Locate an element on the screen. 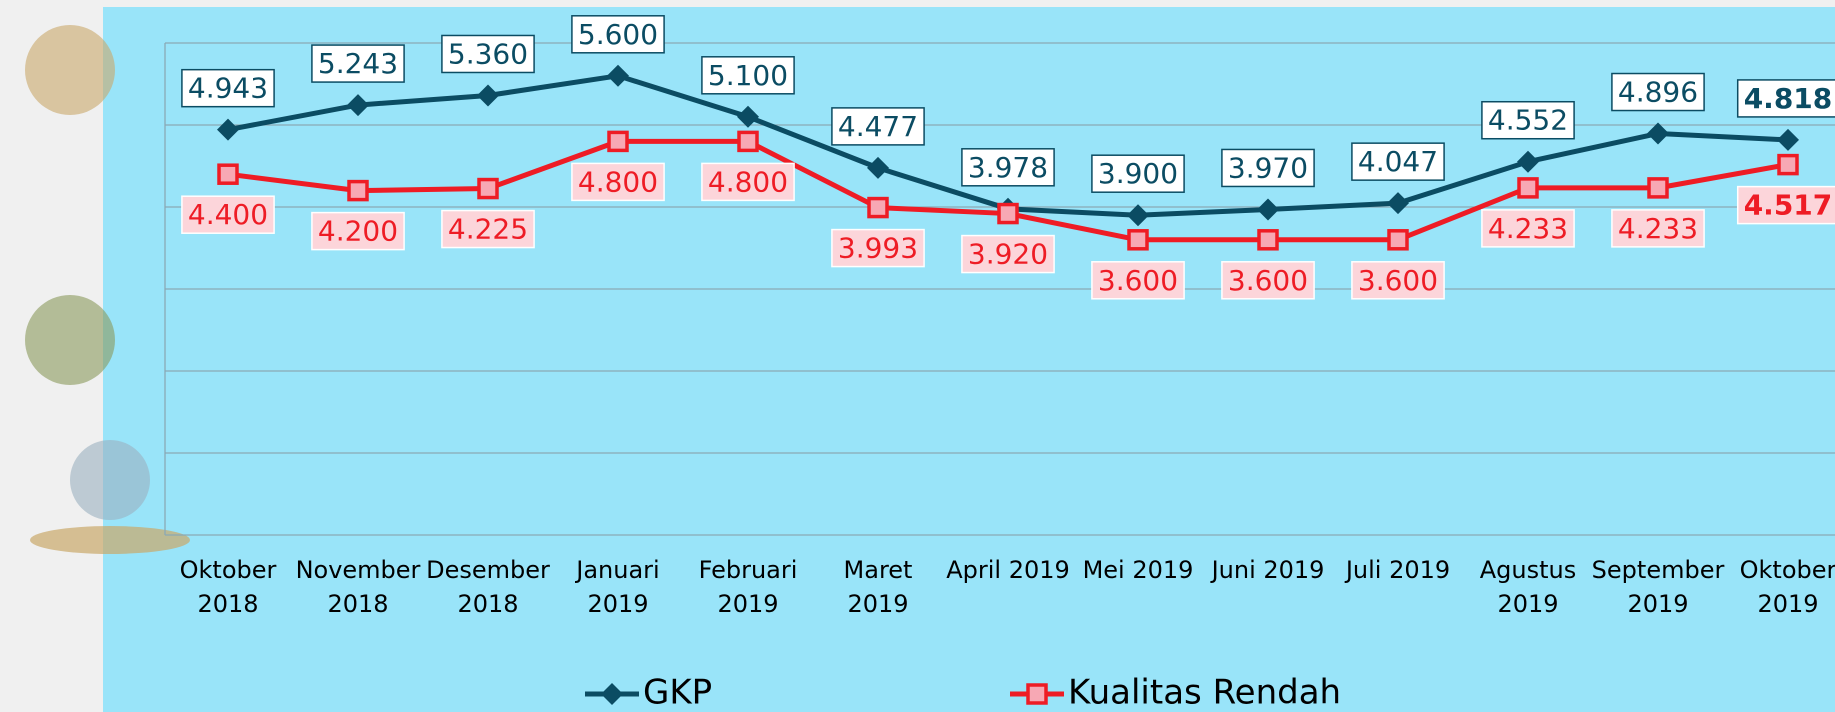 The height and width of the screenshot is (712, 1835). value-label: 5.243 is located at coordinates (358, 63).